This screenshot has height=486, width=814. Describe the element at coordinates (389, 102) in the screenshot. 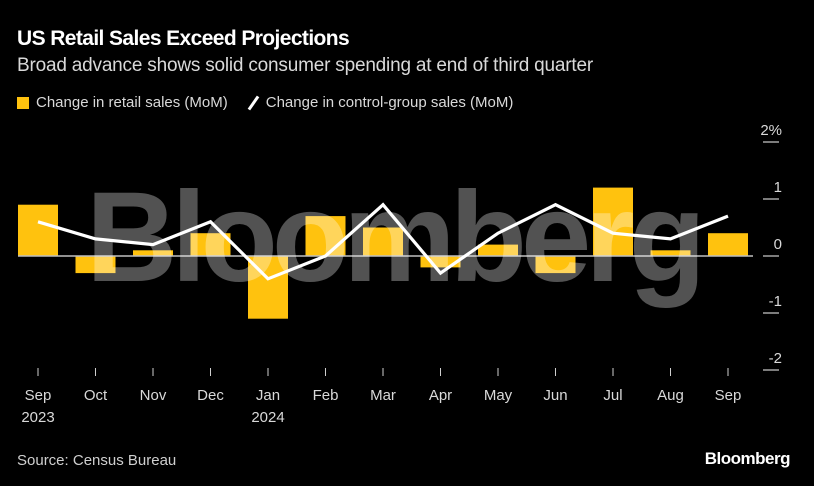

I see `legend-label: Change in control-group sales (MoM)` at that location.